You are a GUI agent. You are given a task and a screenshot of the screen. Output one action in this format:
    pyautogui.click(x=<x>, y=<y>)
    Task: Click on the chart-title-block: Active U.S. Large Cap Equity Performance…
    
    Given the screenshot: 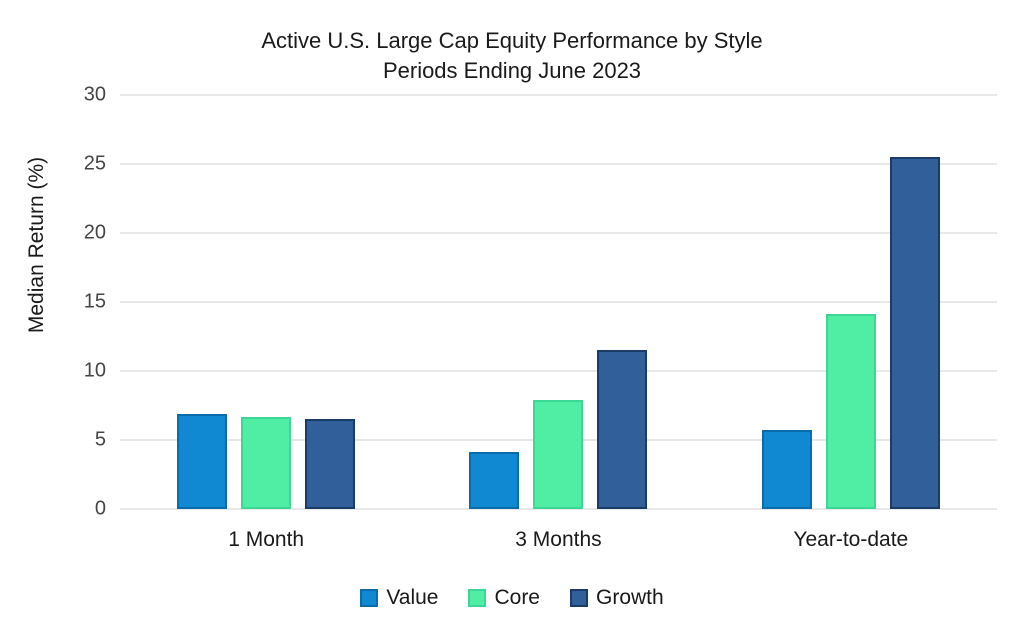 What is the action you would take?
    pyautogui.click(x=512, y=55)
    